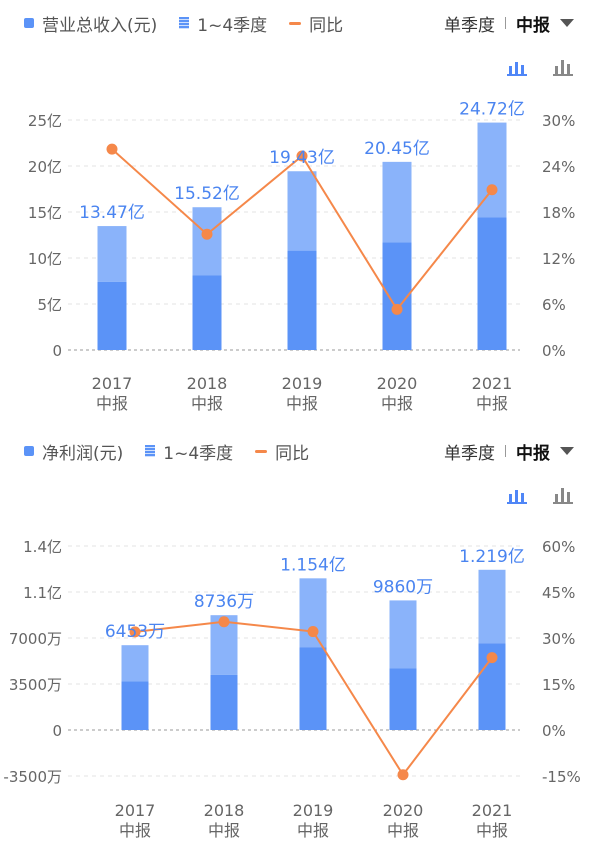  I want to click on legend-net-profit: 净利润(元), so click(73, 451).